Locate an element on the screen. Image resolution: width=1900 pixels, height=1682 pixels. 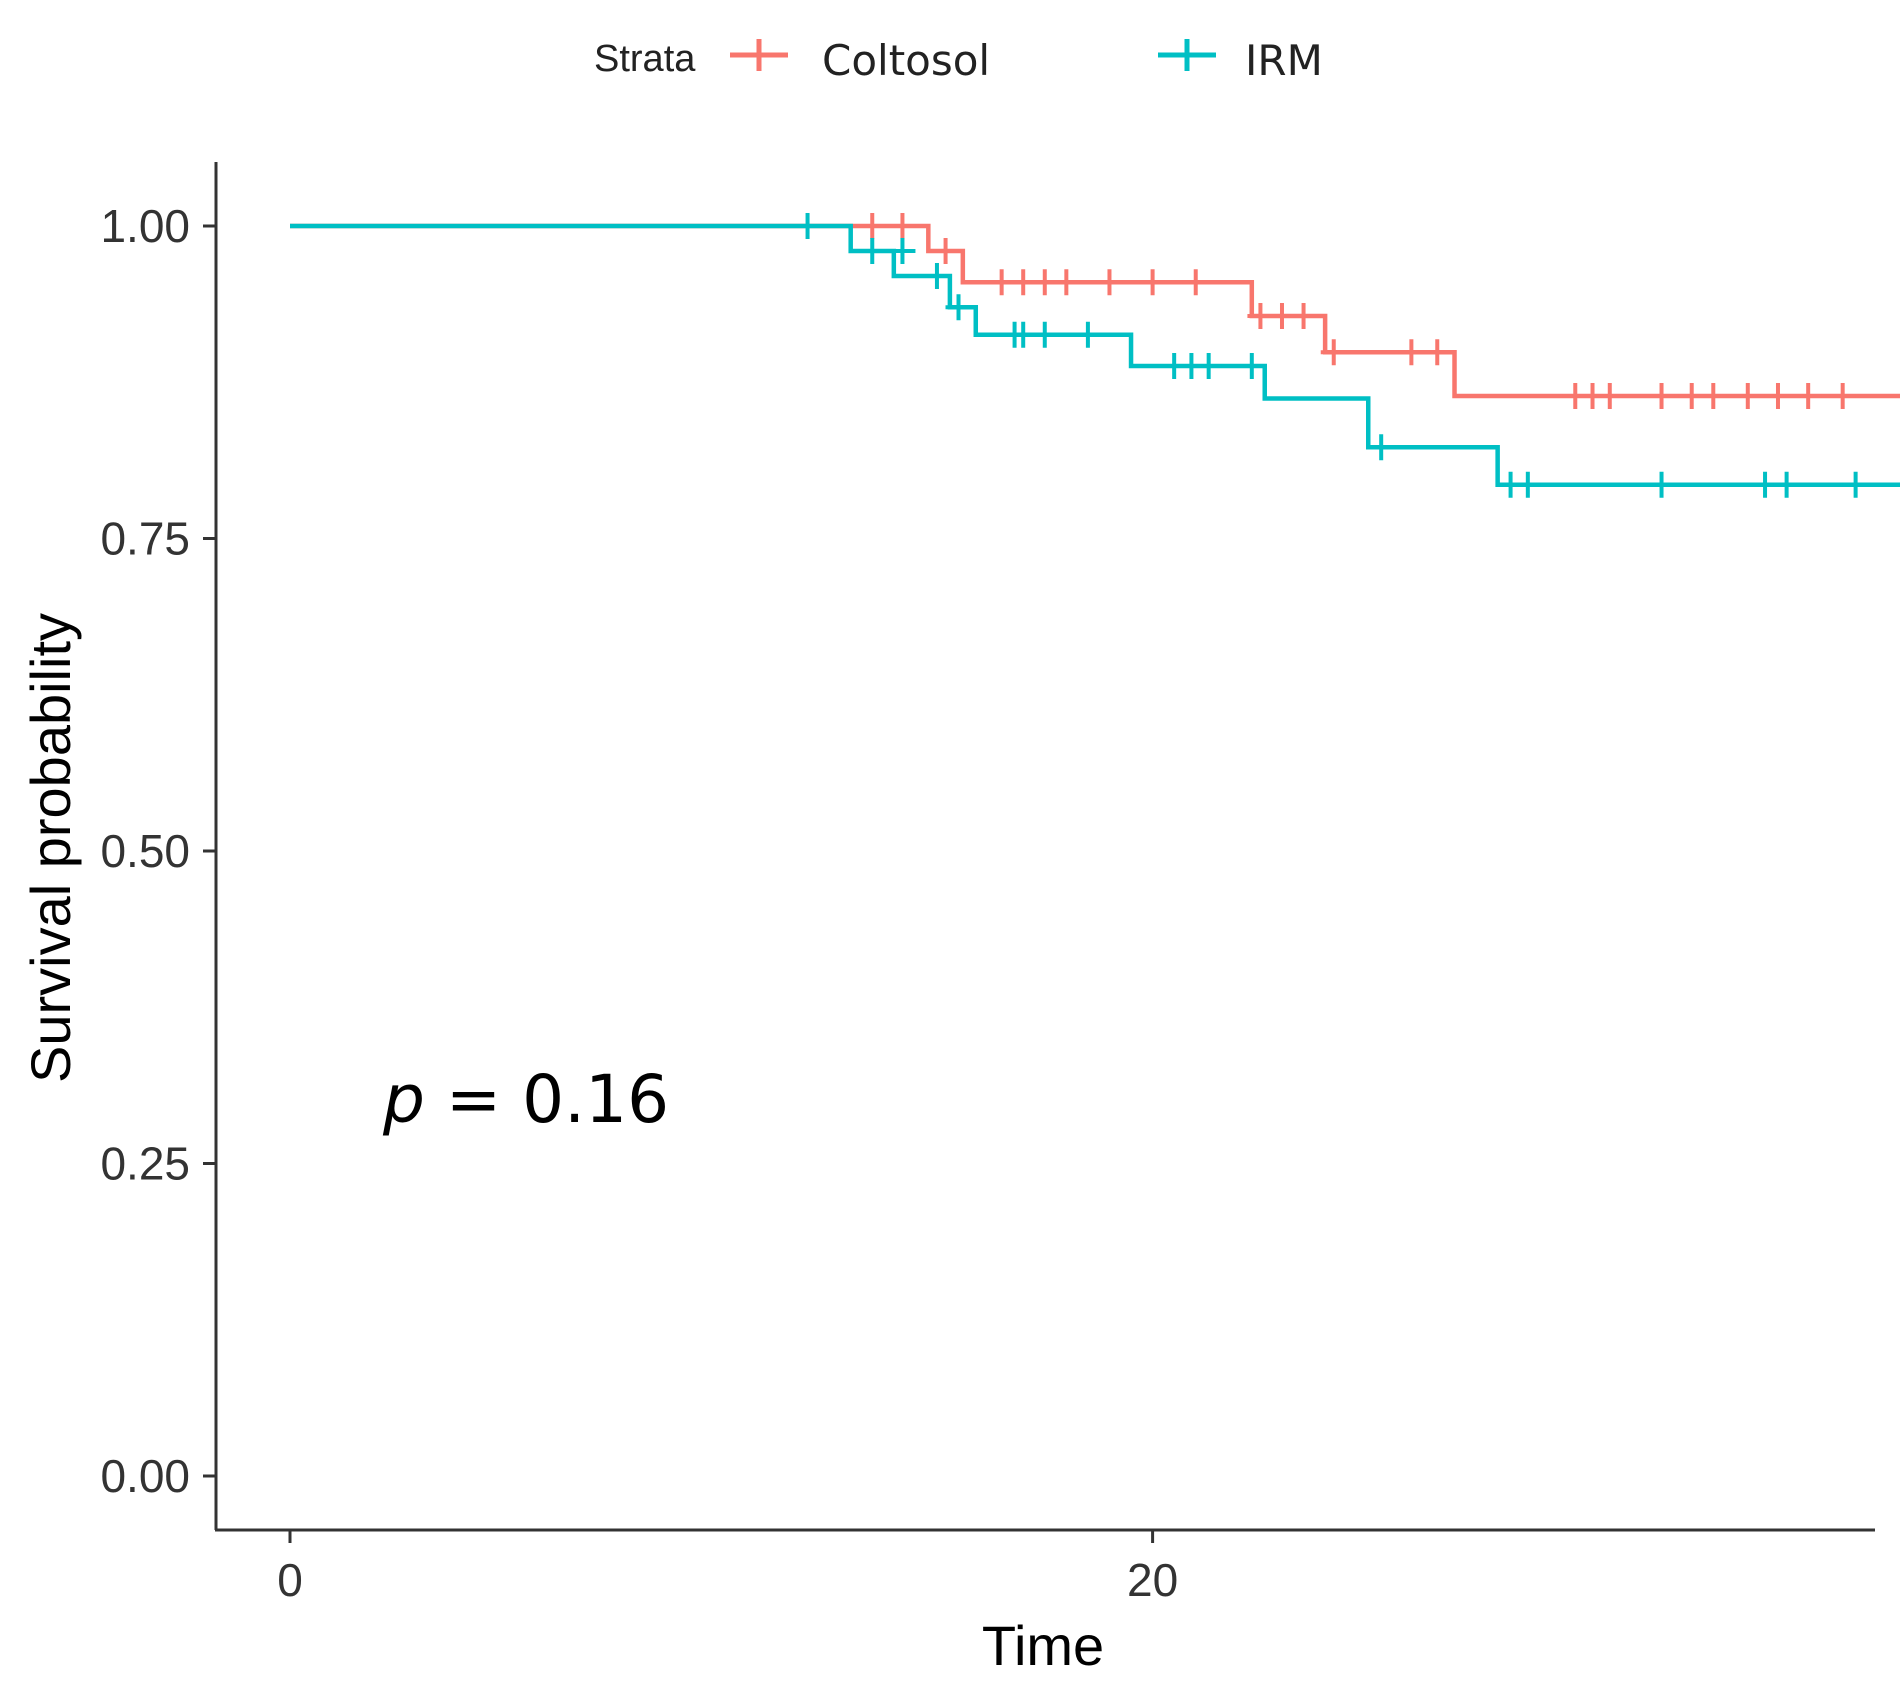
x-axis-ticks: 0204060 is located at coordinates (727, 1568).